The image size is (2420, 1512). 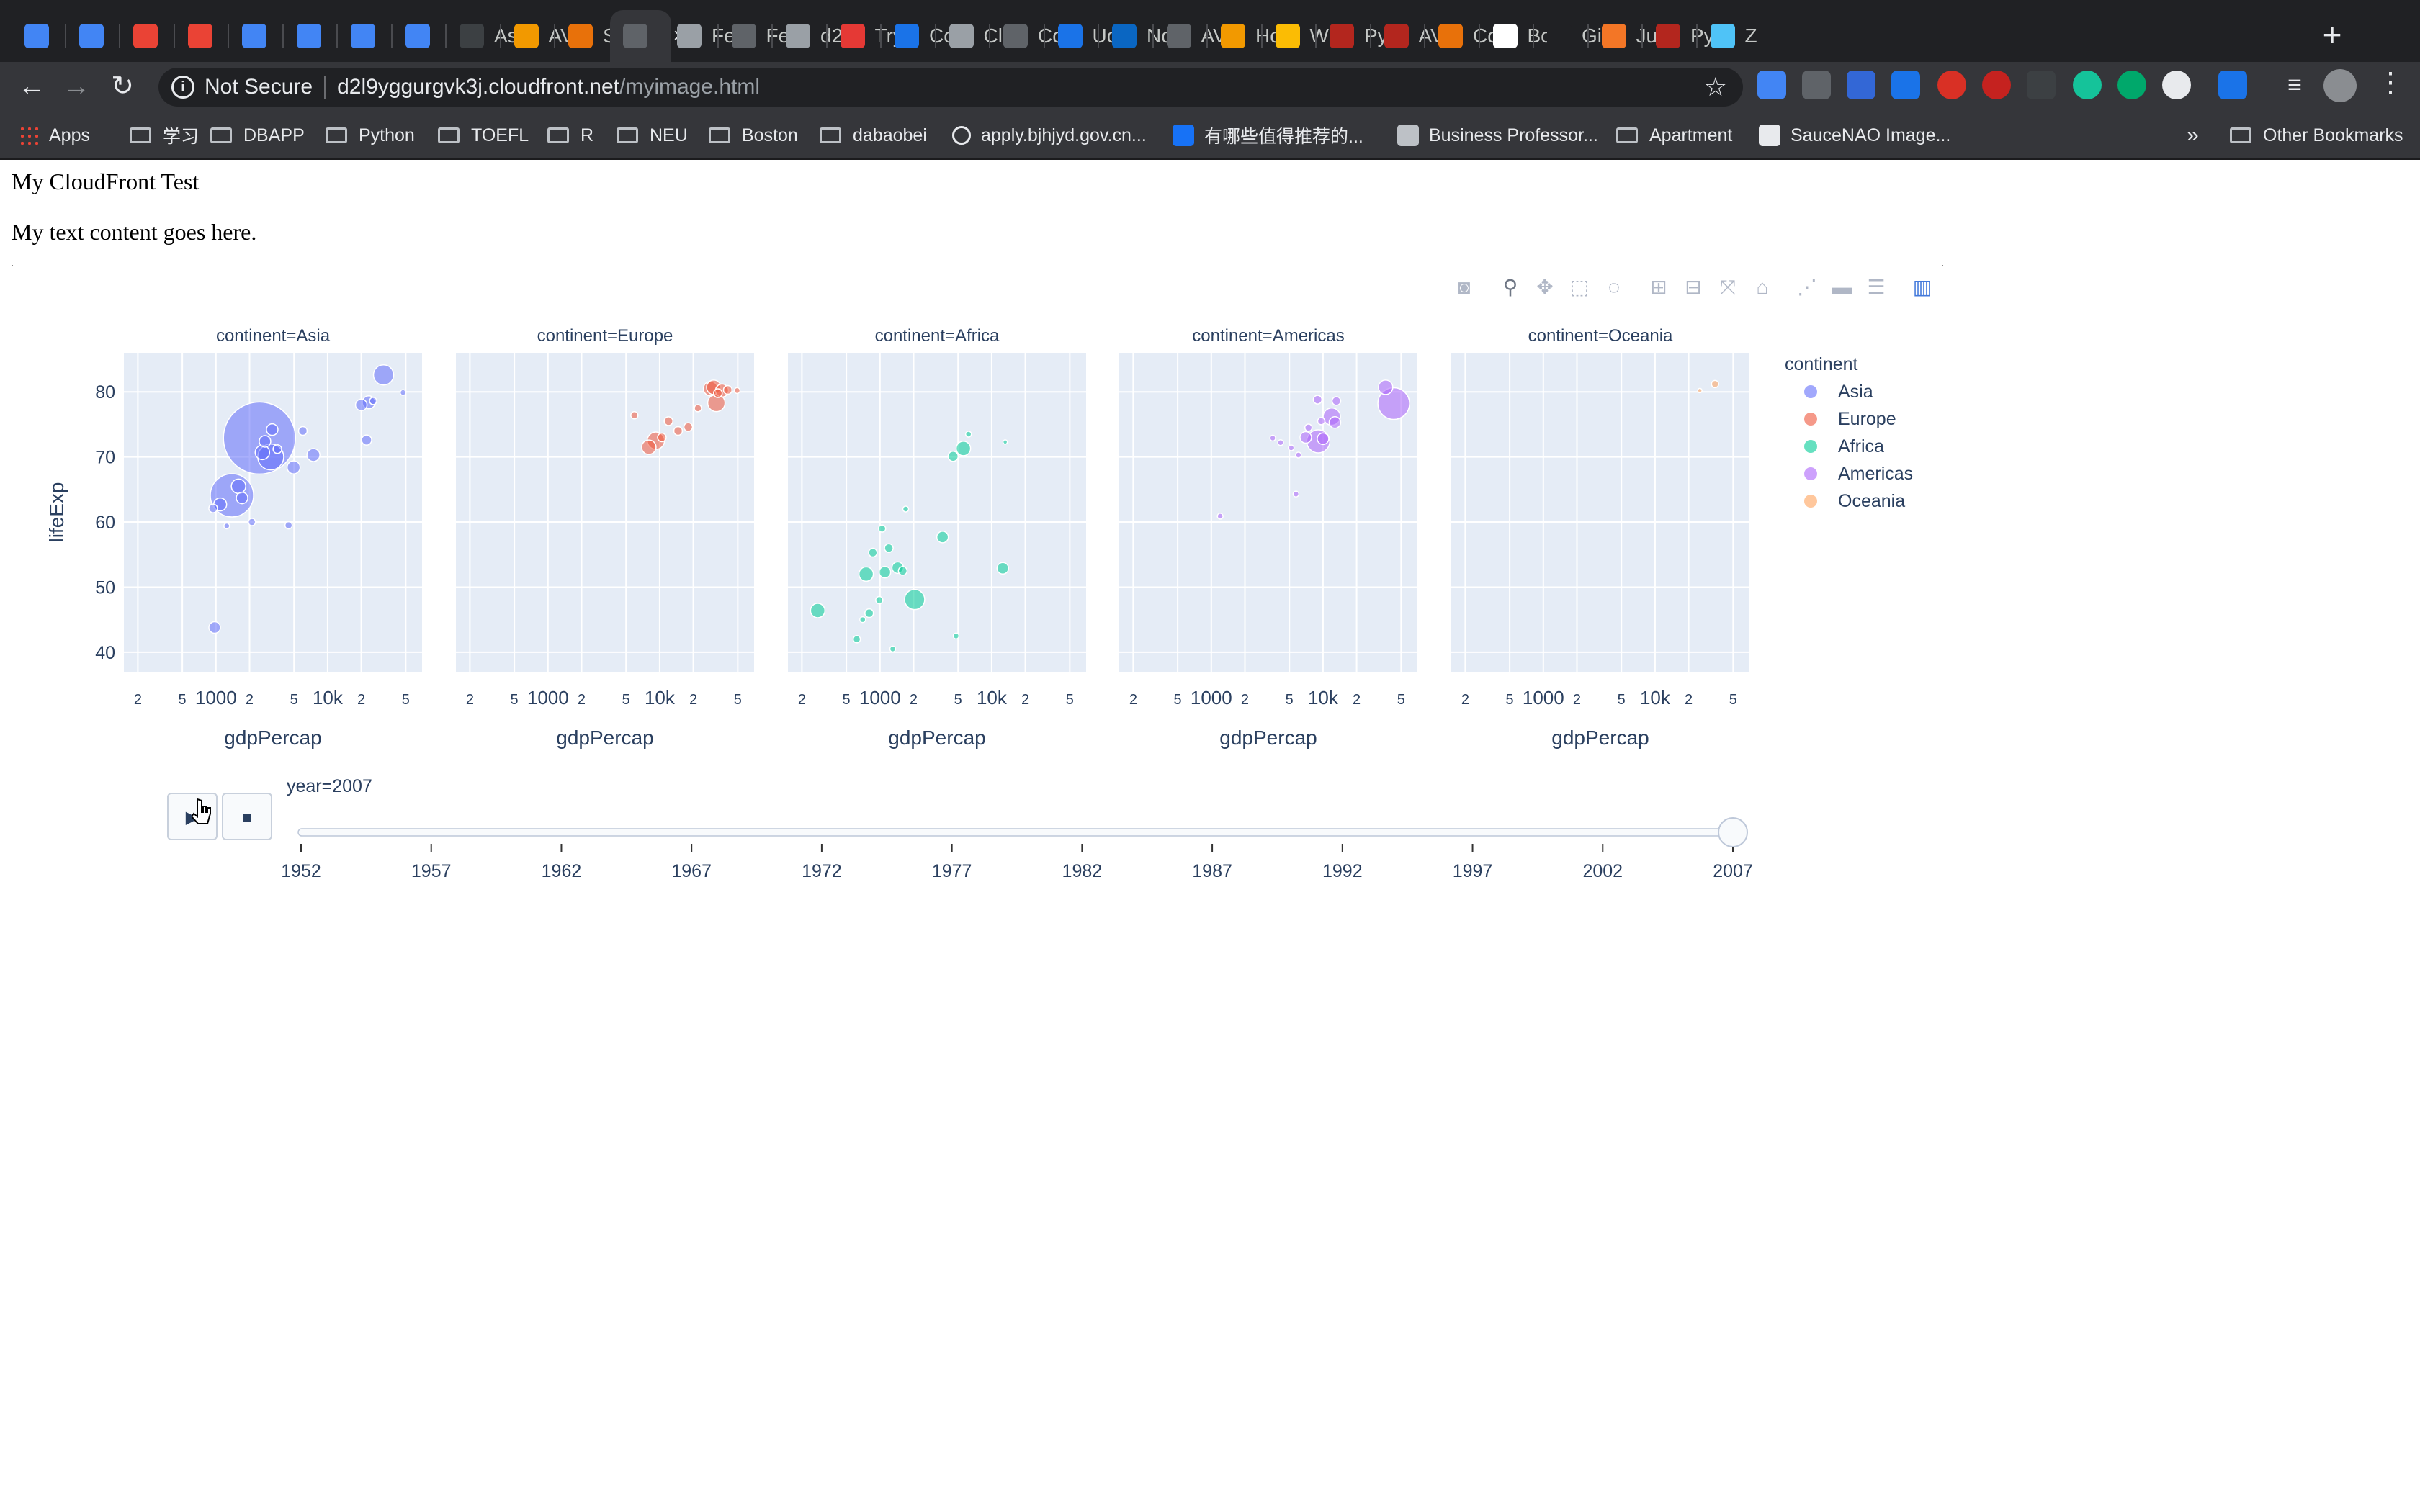 What do you see at coordinates (1515, 36) in the screenshot?
I see `browser-tab: Bc` at bounding box center [1515, 36].